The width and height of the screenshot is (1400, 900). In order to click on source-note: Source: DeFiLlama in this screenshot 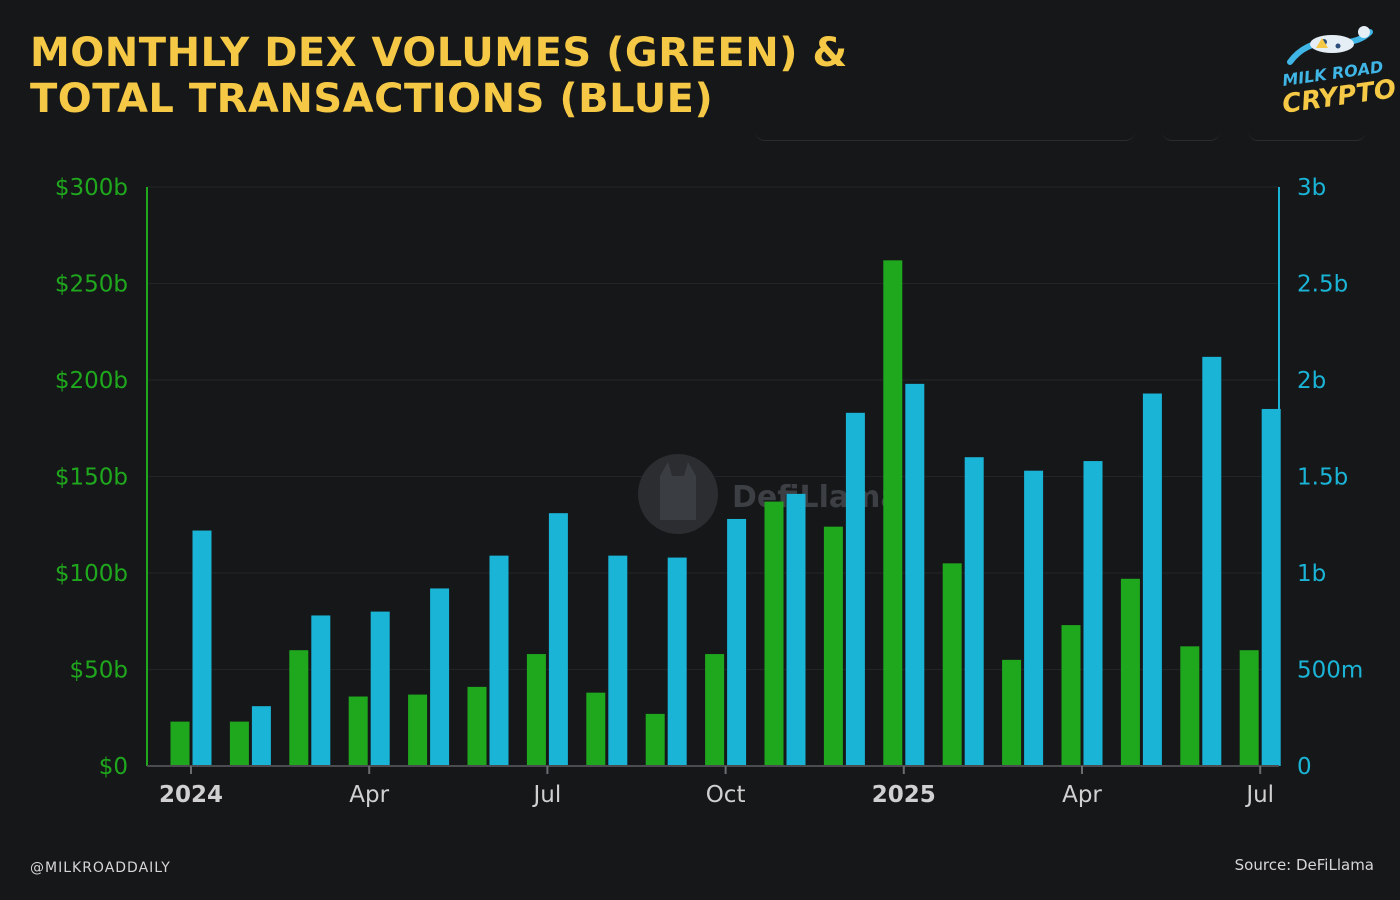, I will do `click(1304, 865)`.